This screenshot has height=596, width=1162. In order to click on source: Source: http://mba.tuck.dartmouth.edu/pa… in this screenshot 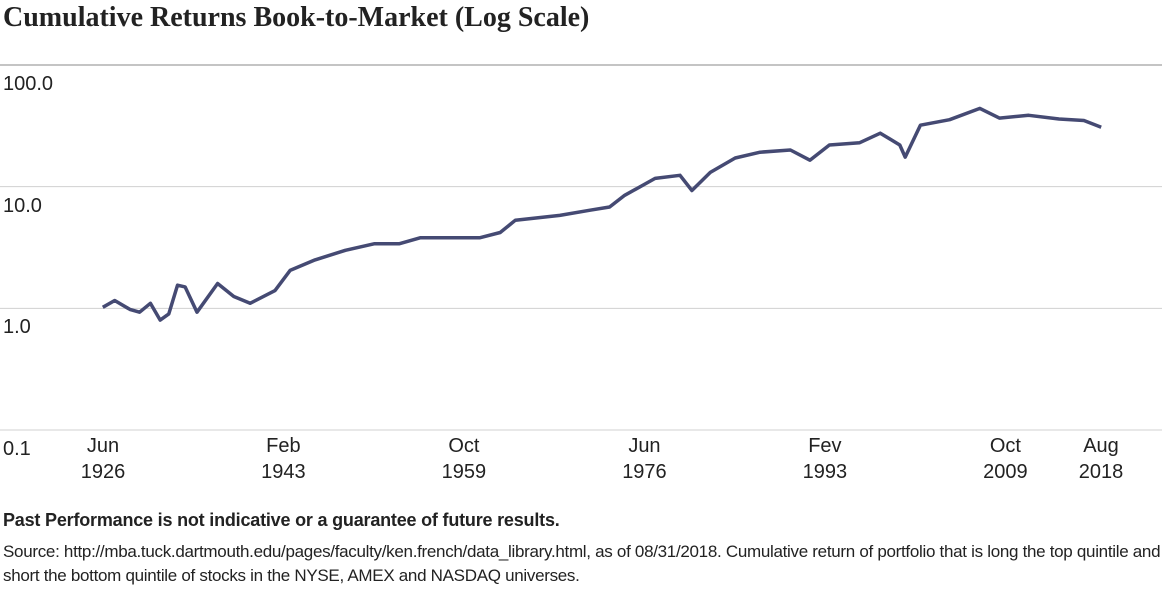, I will do `click(582, 563)`.